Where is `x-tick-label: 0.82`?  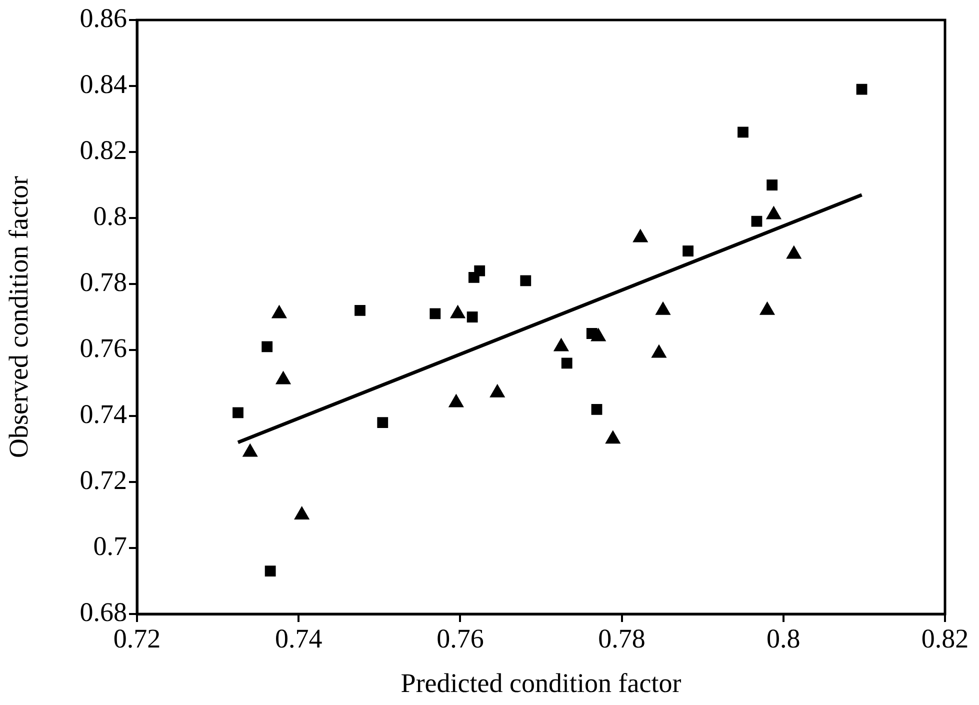 x-tick-label: 0.82 is located at coordinates (945, 638).